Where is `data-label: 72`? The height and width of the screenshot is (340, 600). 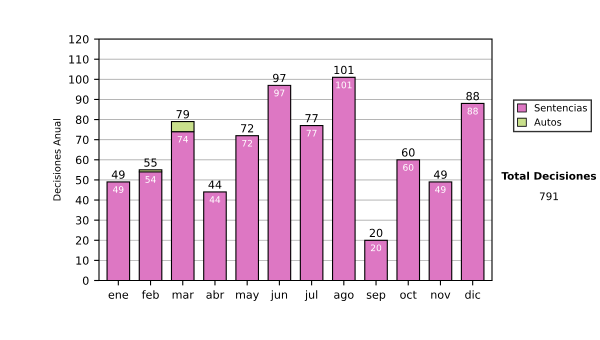 data-label: 72 is located at coordinates (247, 143).